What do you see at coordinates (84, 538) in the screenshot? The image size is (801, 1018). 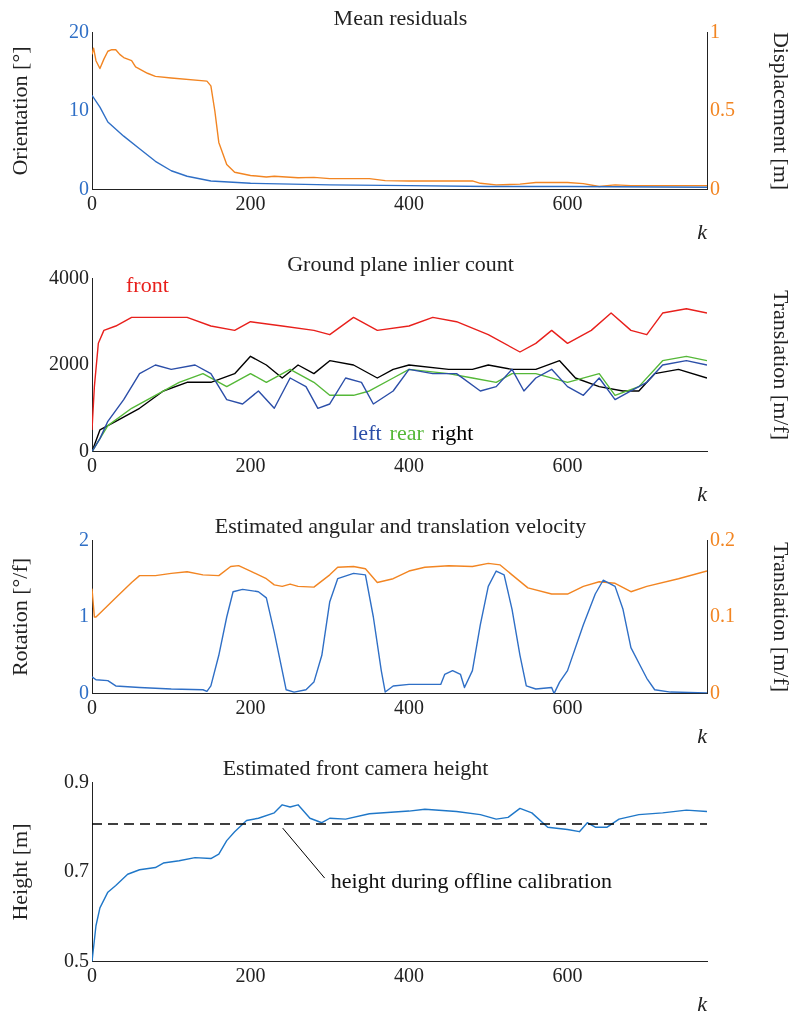 I see `y-tick-label: 2` at bounding box center [84, 538].